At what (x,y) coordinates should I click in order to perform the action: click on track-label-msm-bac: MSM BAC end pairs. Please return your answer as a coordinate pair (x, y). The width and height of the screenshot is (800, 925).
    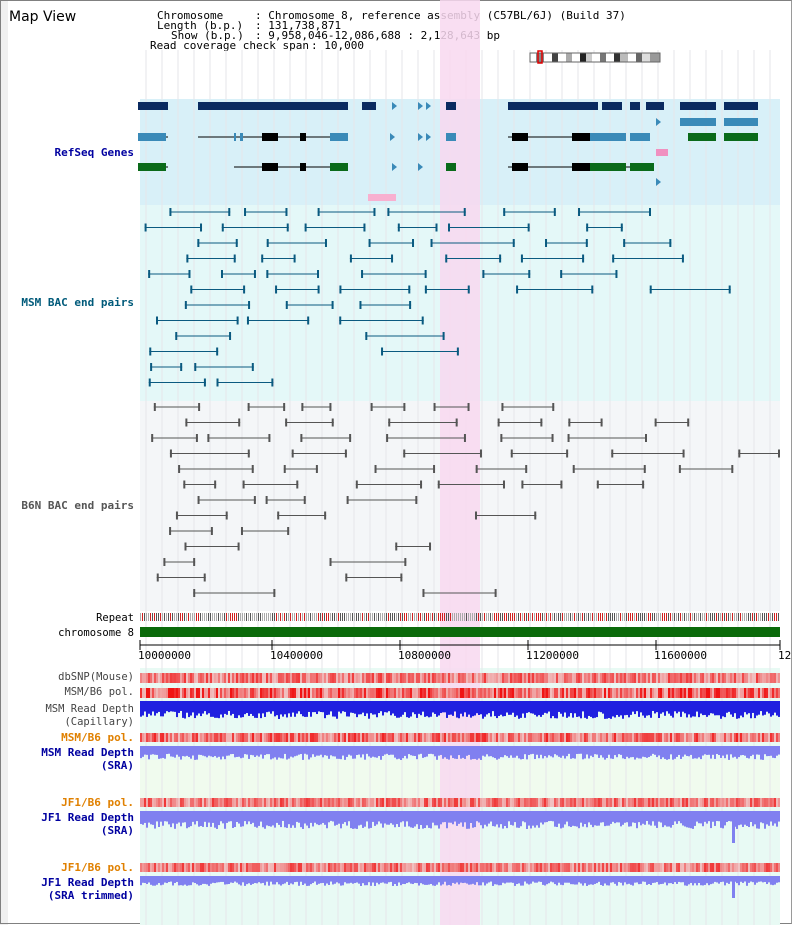
    Looking at the image, I should click on (77, 302).